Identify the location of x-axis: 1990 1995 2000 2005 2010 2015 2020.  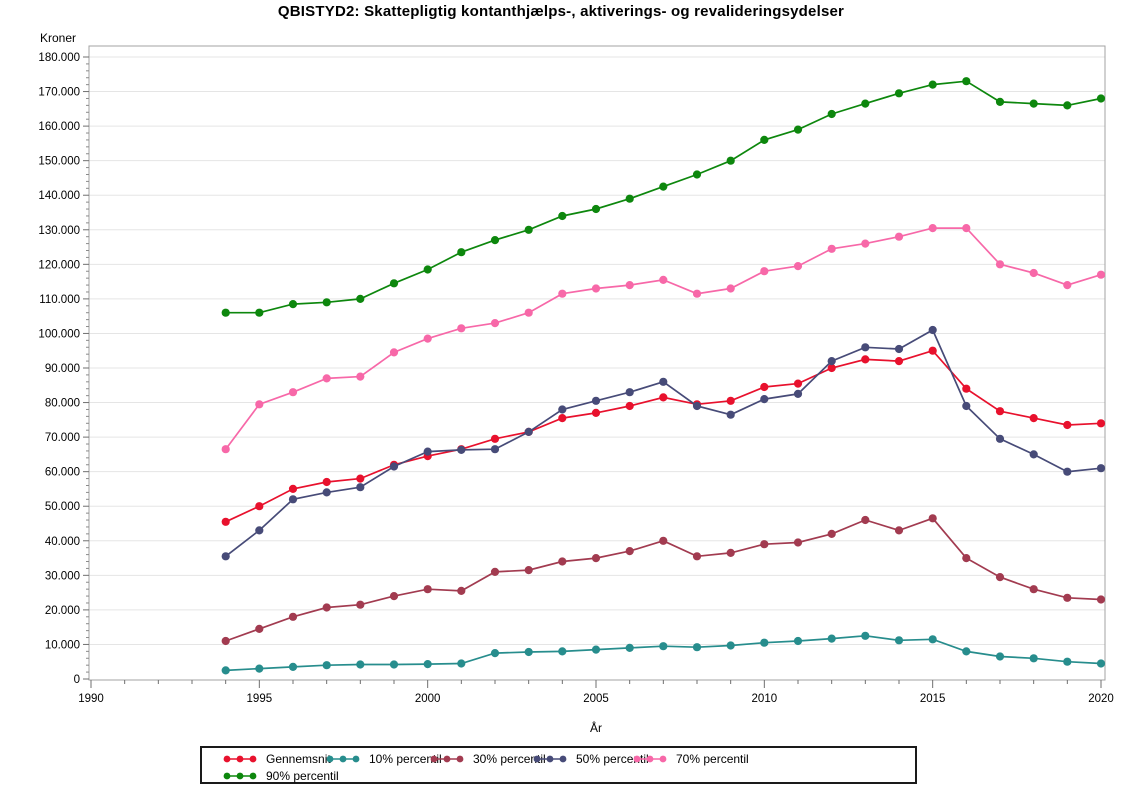
(596, 692).